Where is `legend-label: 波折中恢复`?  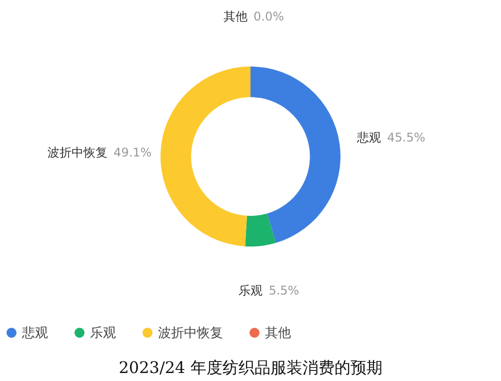 legend-label: 波折中恢复 is located at coordinates (190, 333).